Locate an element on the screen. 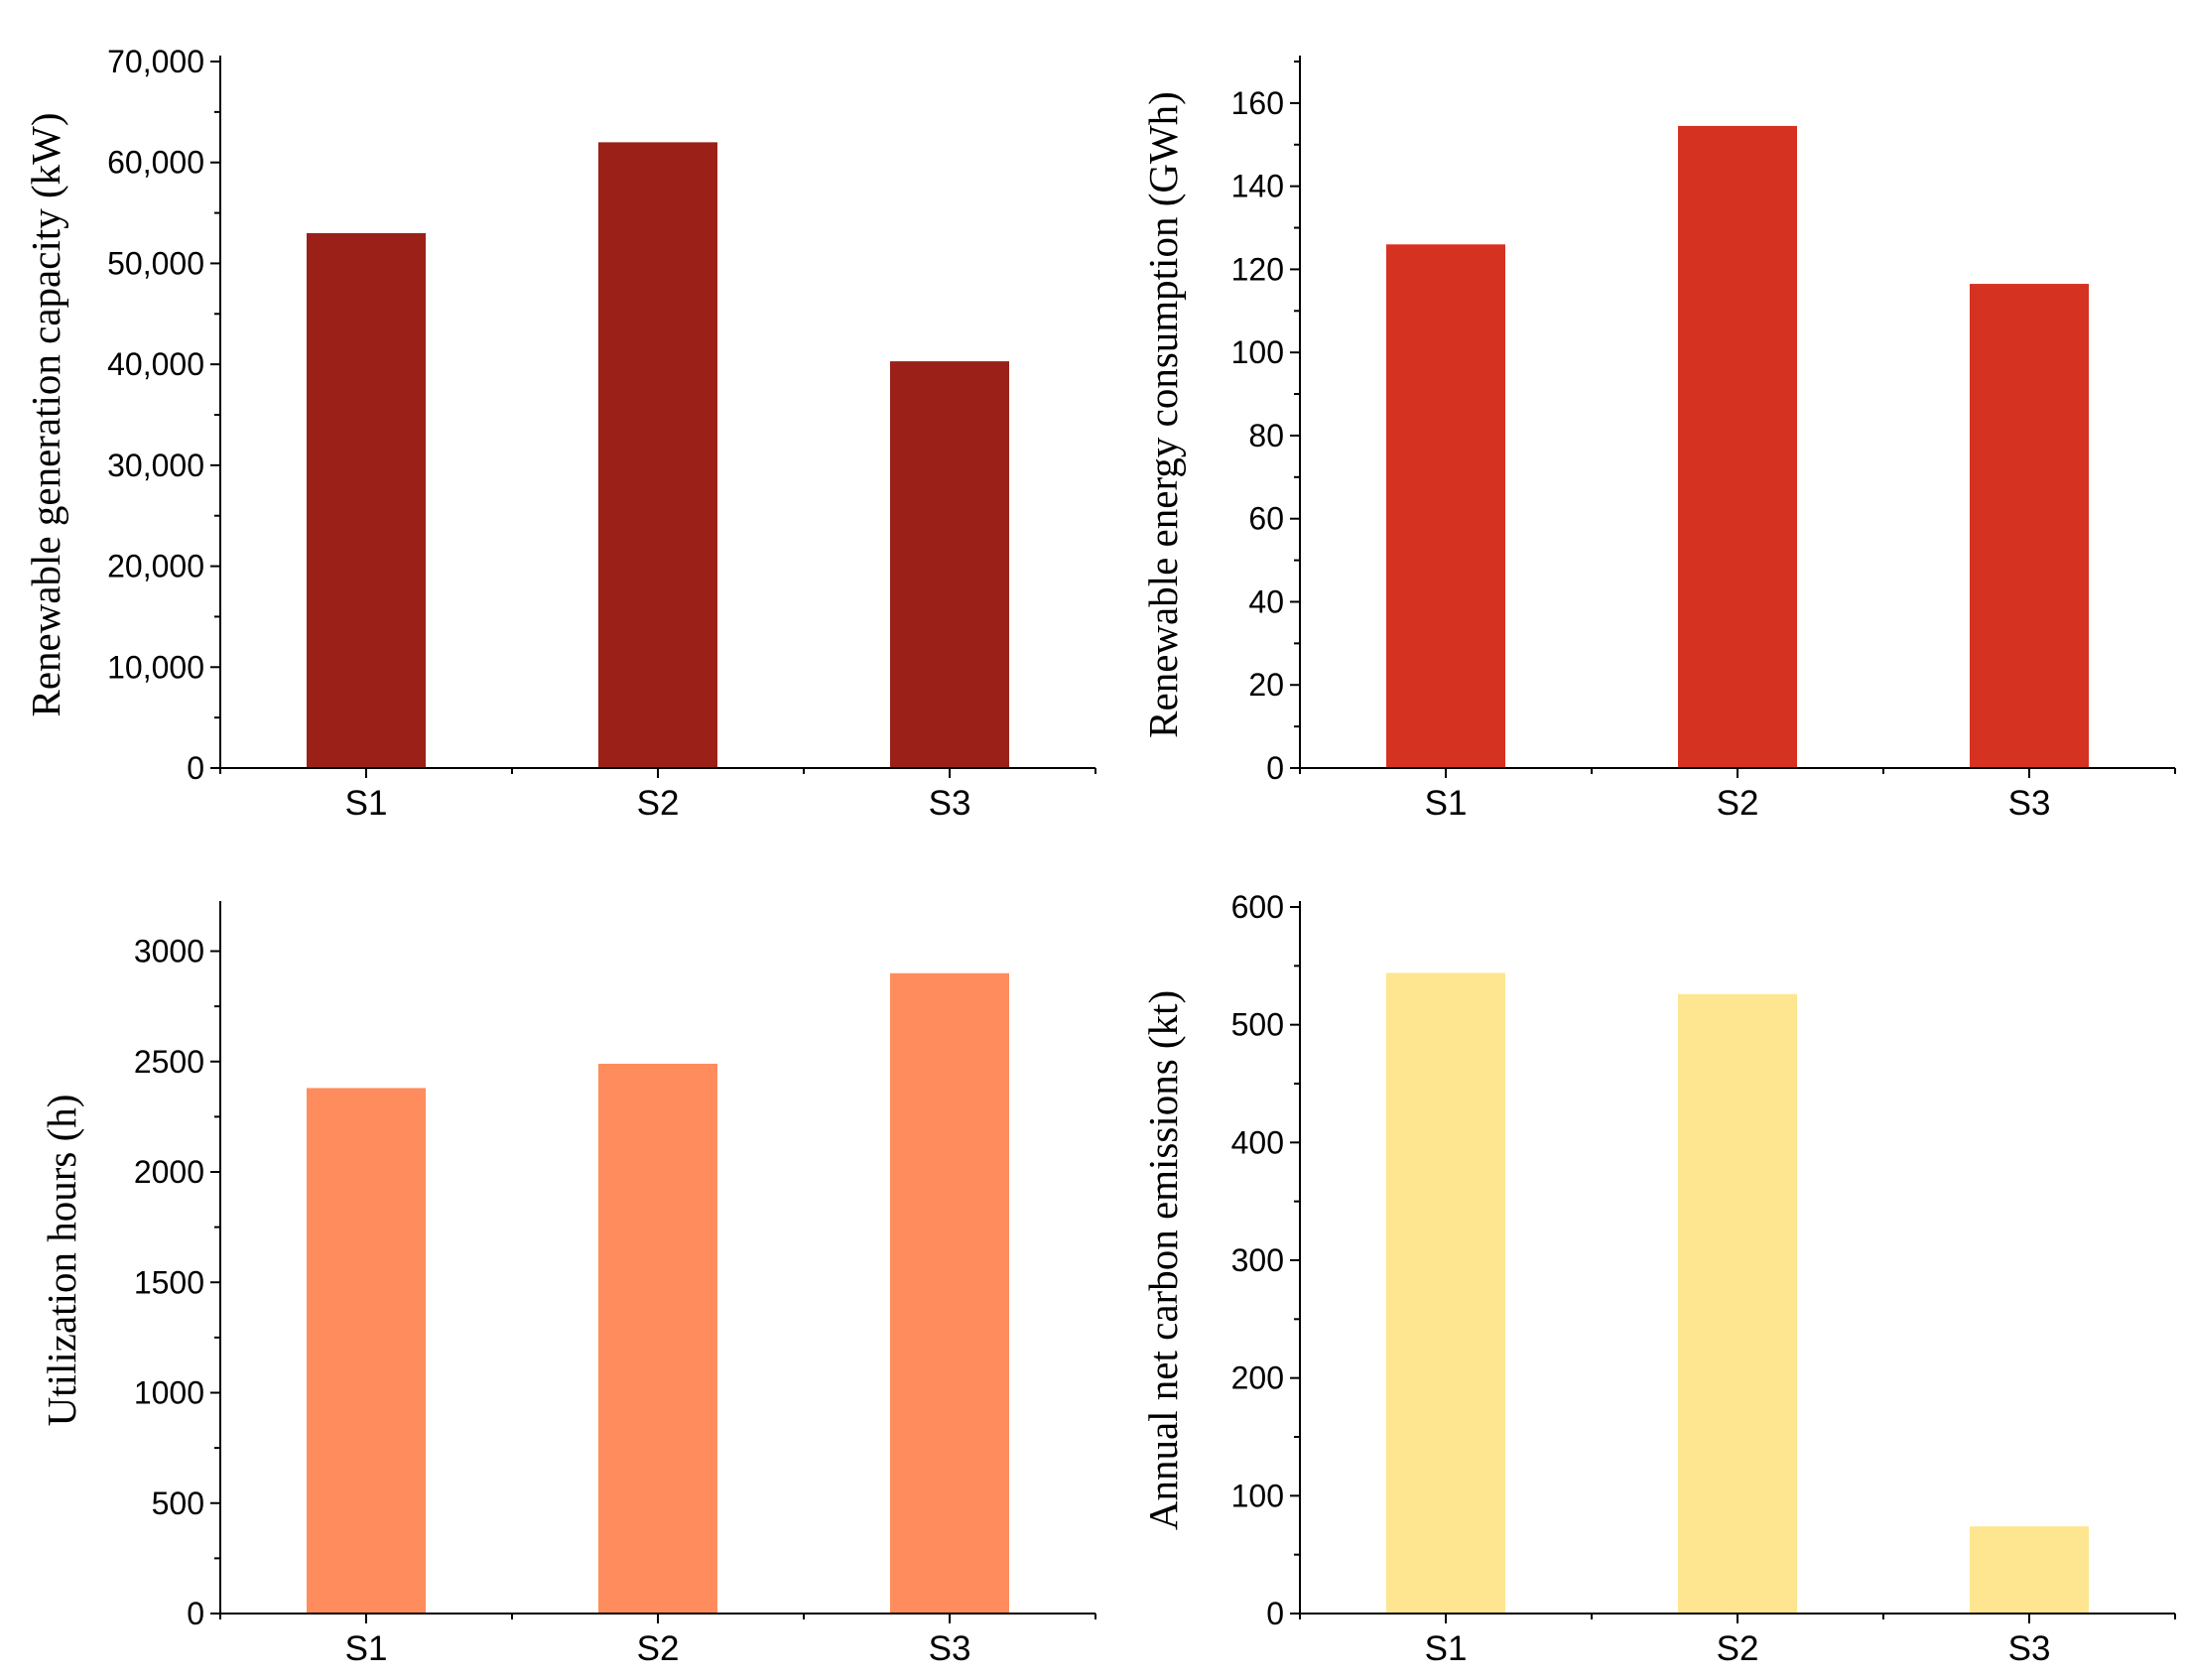  y-tick-label: 200 is located at coordinates (1257, 1378).